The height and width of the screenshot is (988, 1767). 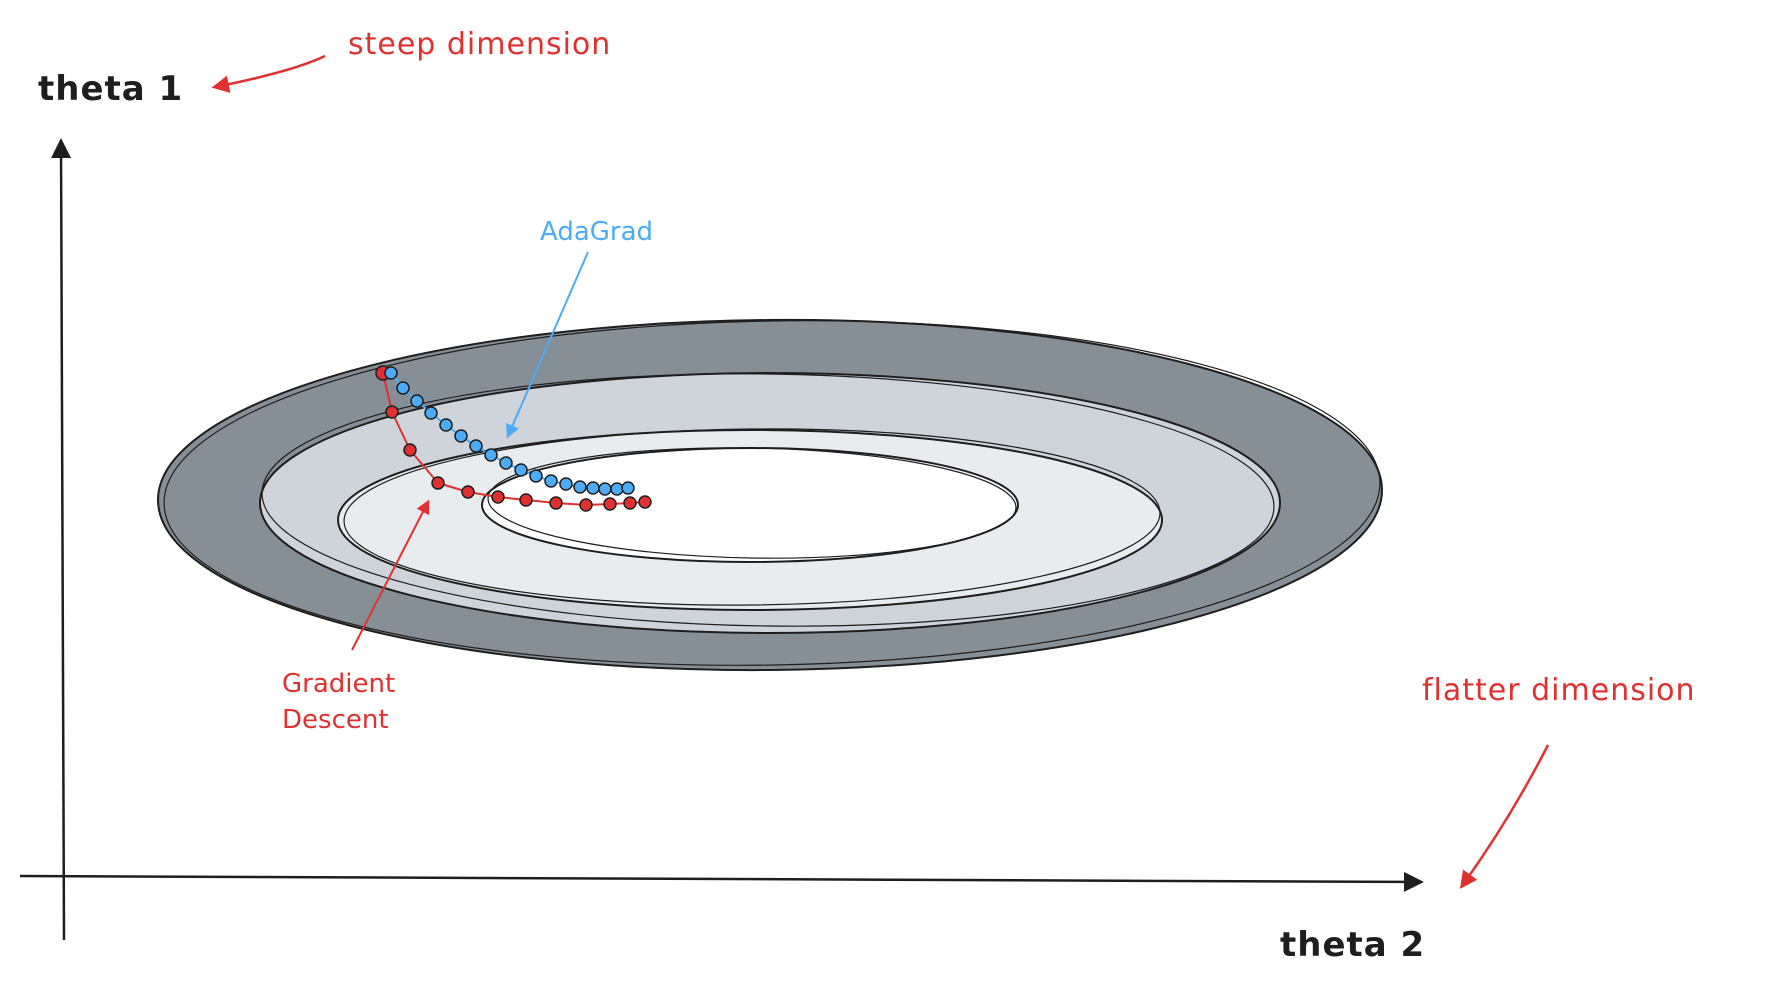 What do you see at coordinates (547, 345) in the screenshot?
I see `adagrad-pointer-arrow` at bounding box center [547, 345].